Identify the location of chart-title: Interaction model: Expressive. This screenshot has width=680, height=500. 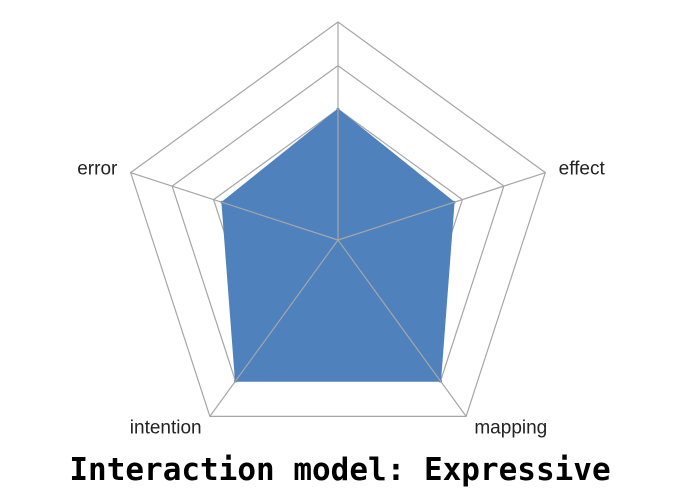
(340, 470).